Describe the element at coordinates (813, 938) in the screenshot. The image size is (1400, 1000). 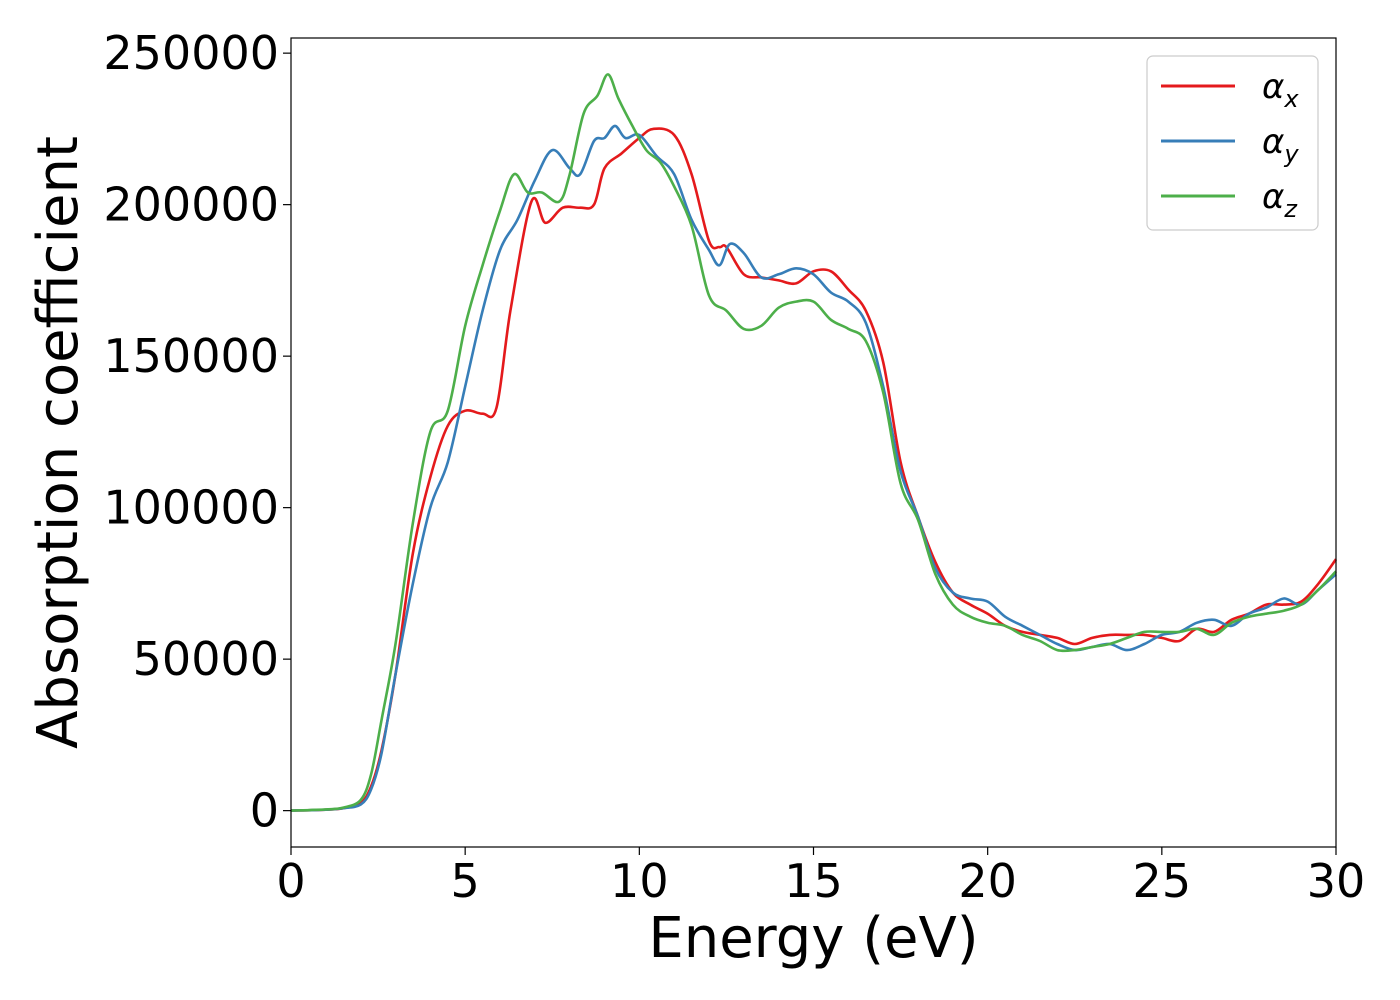
I see `x-axis-title: Energy (eV)` at that location.